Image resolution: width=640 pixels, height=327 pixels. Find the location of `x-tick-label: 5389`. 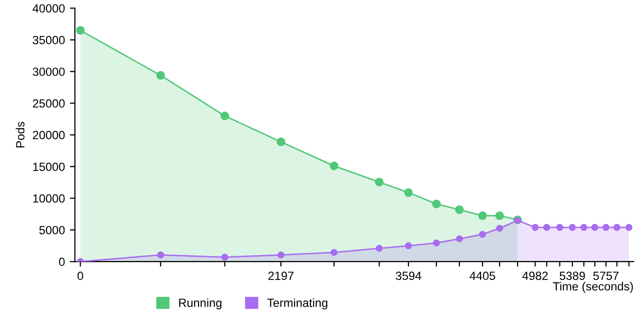

x-tick-label: 5389 is located at coordinates (572, 276).